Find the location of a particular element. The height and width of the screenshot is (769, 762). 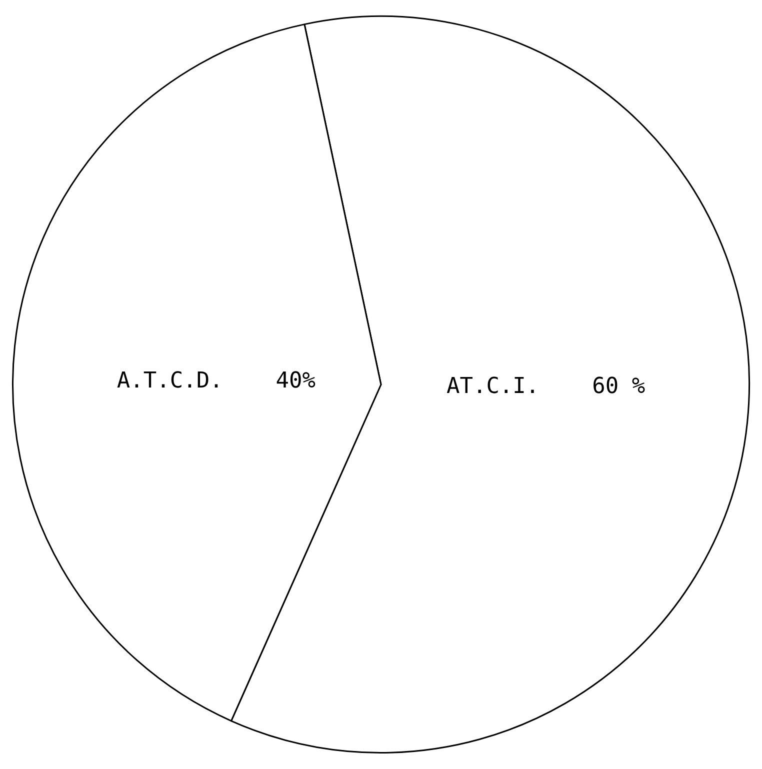

slice-label: A.T.C.D. 40% is located at coordinates (216, 381).